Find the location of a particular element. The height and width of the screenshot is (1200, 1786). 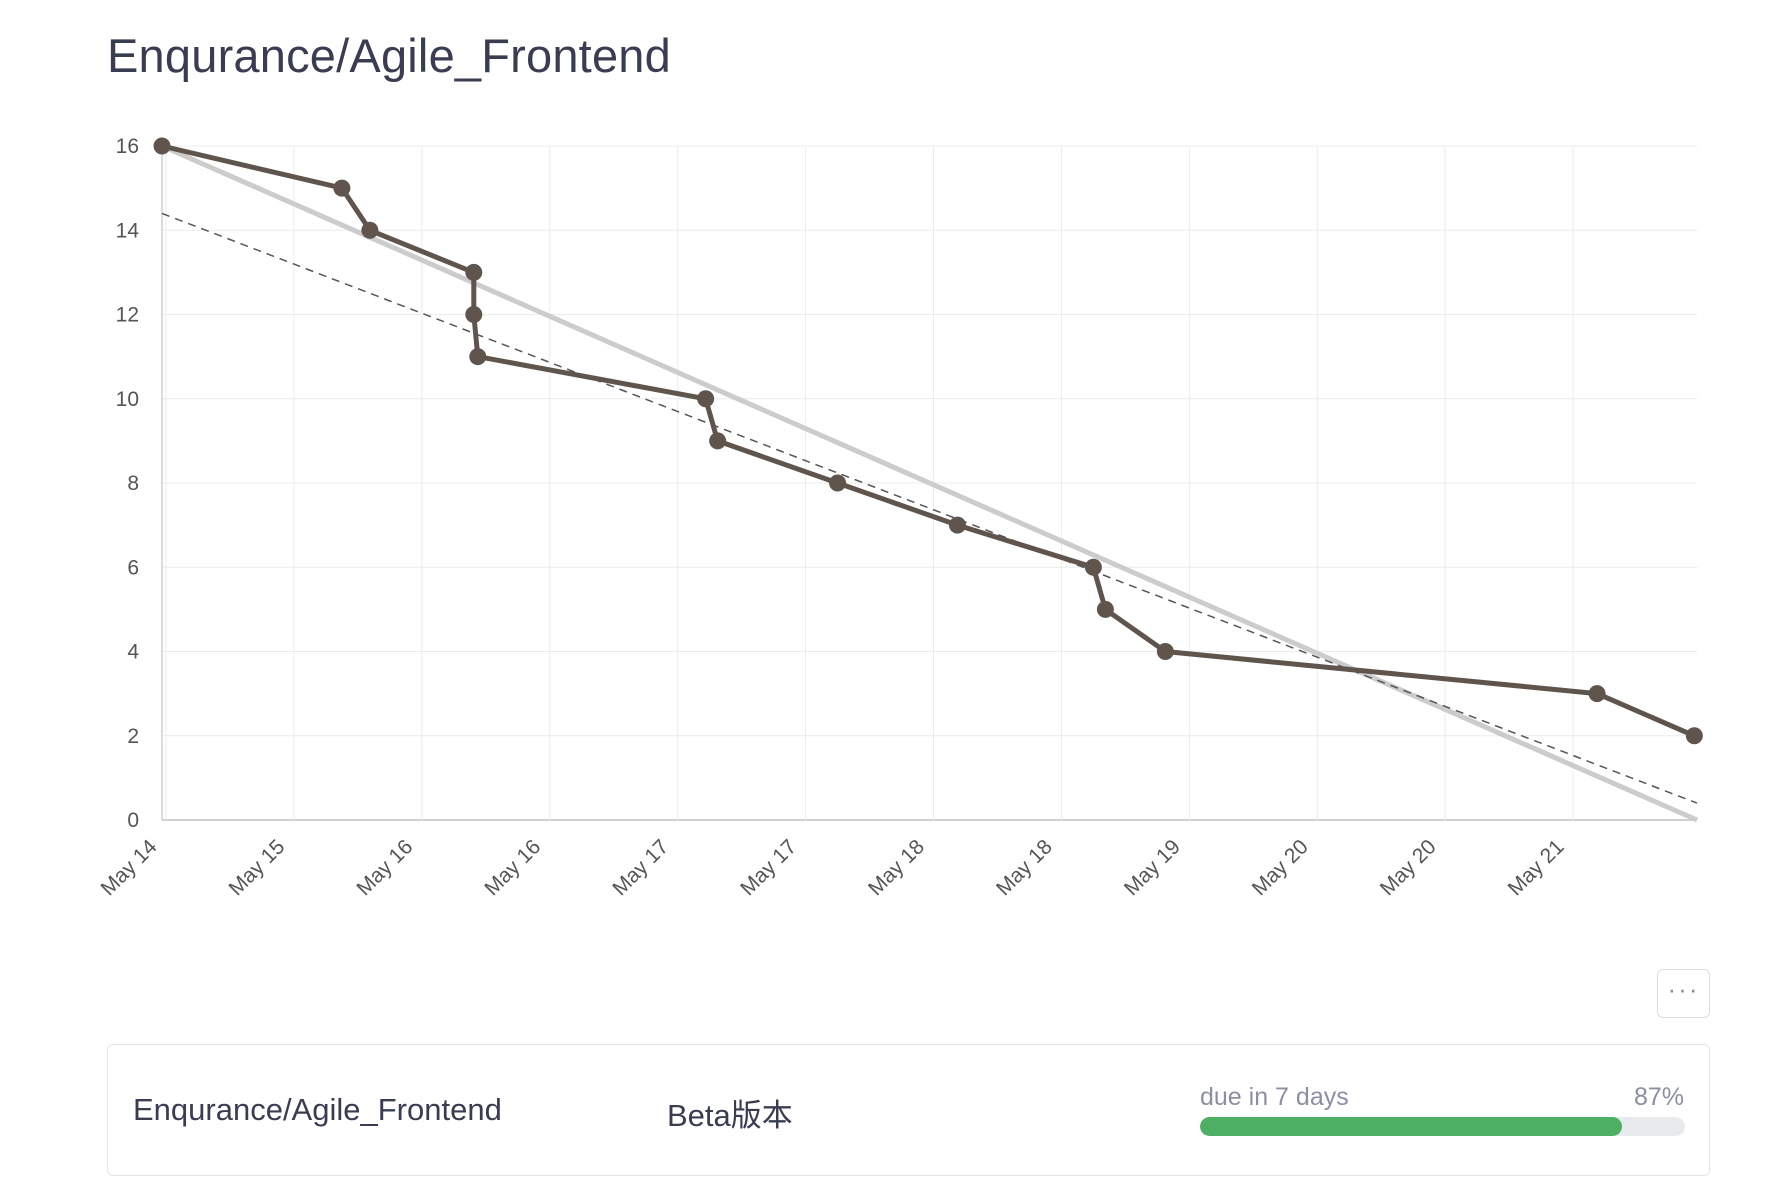

page-title: Enqurance/Agile_Frontend is located at coordinates (389, 55).